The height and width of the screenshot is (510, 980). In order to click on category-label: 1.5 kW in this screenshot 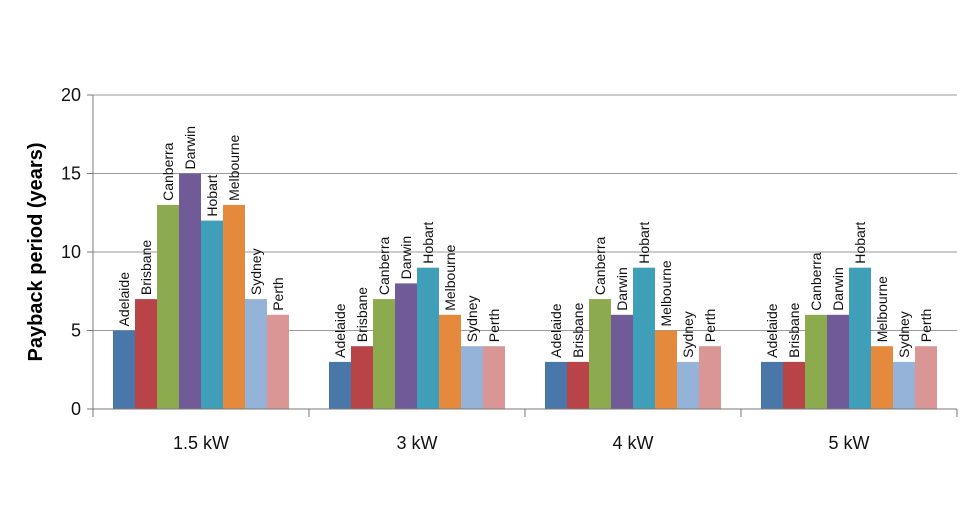, I will do `click(201, 443)`.